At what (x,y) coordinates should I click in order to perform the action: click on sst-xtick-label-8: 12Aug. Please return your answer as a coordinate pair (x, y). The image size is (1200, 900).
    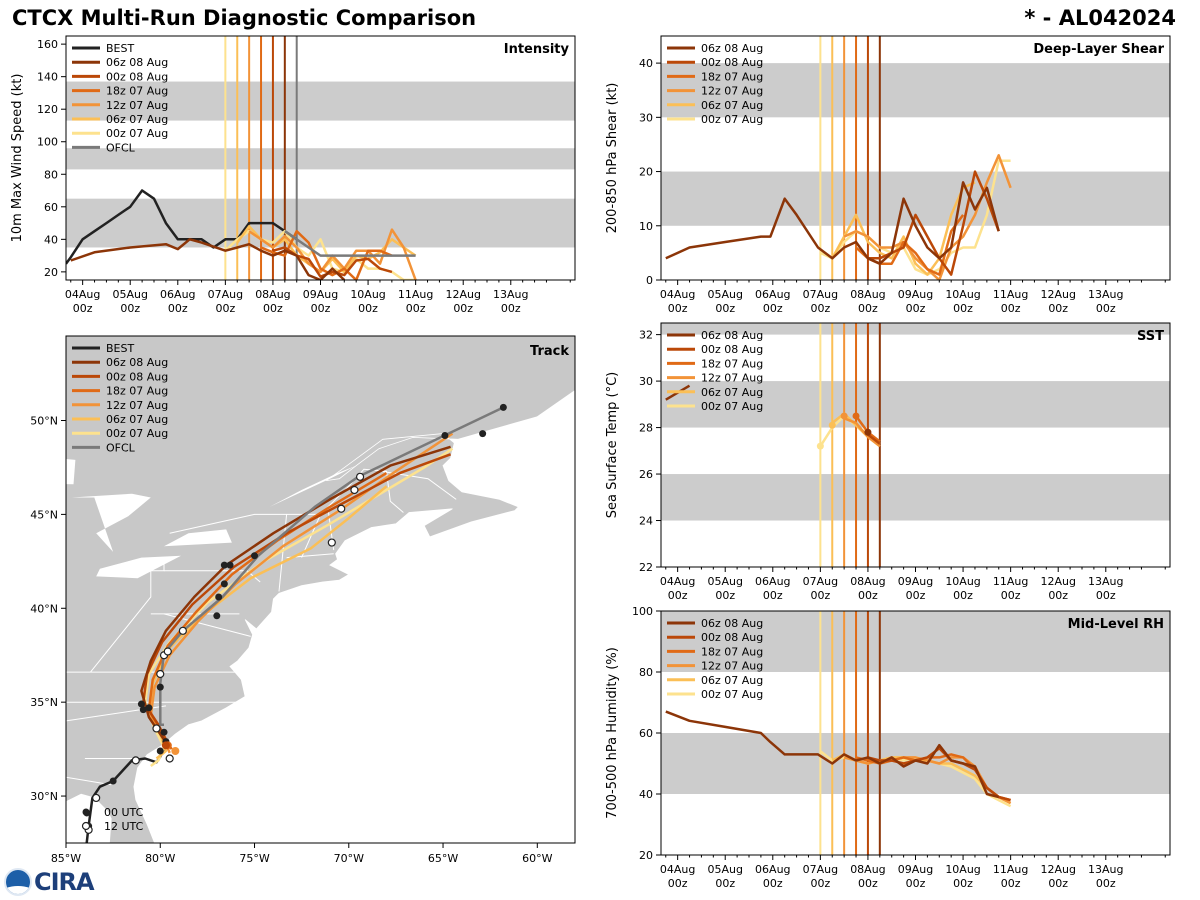
    Looking at the image, I should click on (1057, 581).